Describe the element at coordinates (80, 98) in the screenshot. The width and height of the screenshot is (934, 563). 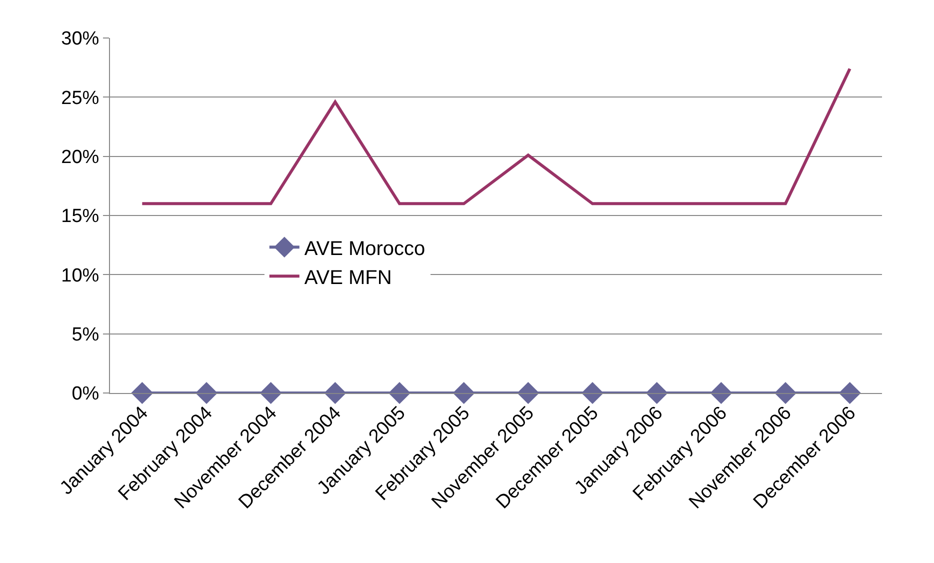
I see `y-tick-label: 25%` at that location.